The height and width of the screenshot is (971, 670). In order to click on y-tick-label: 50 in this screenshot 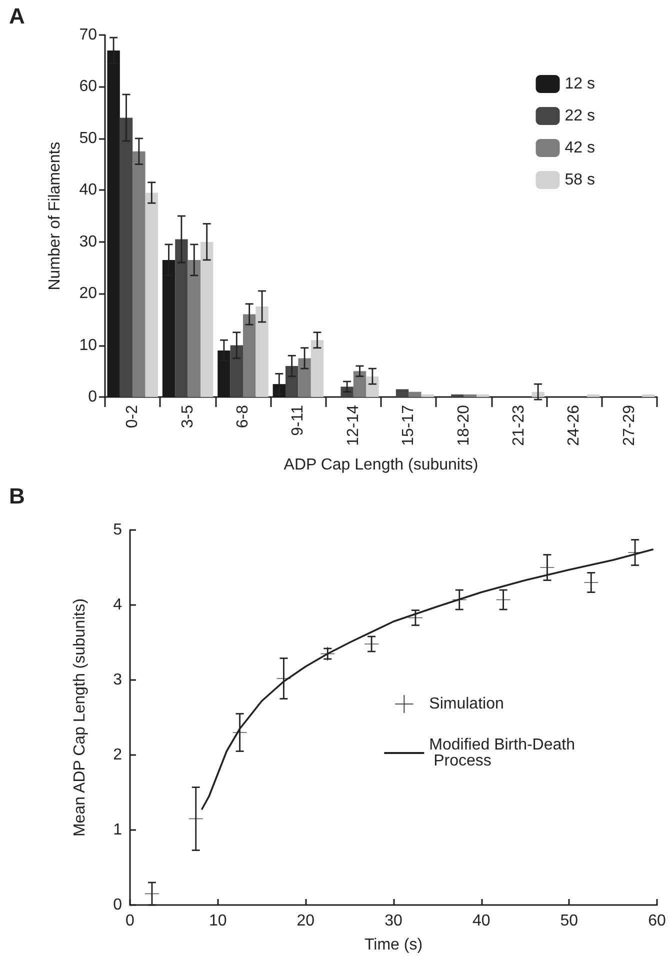, I will do `click(88, 138)`.